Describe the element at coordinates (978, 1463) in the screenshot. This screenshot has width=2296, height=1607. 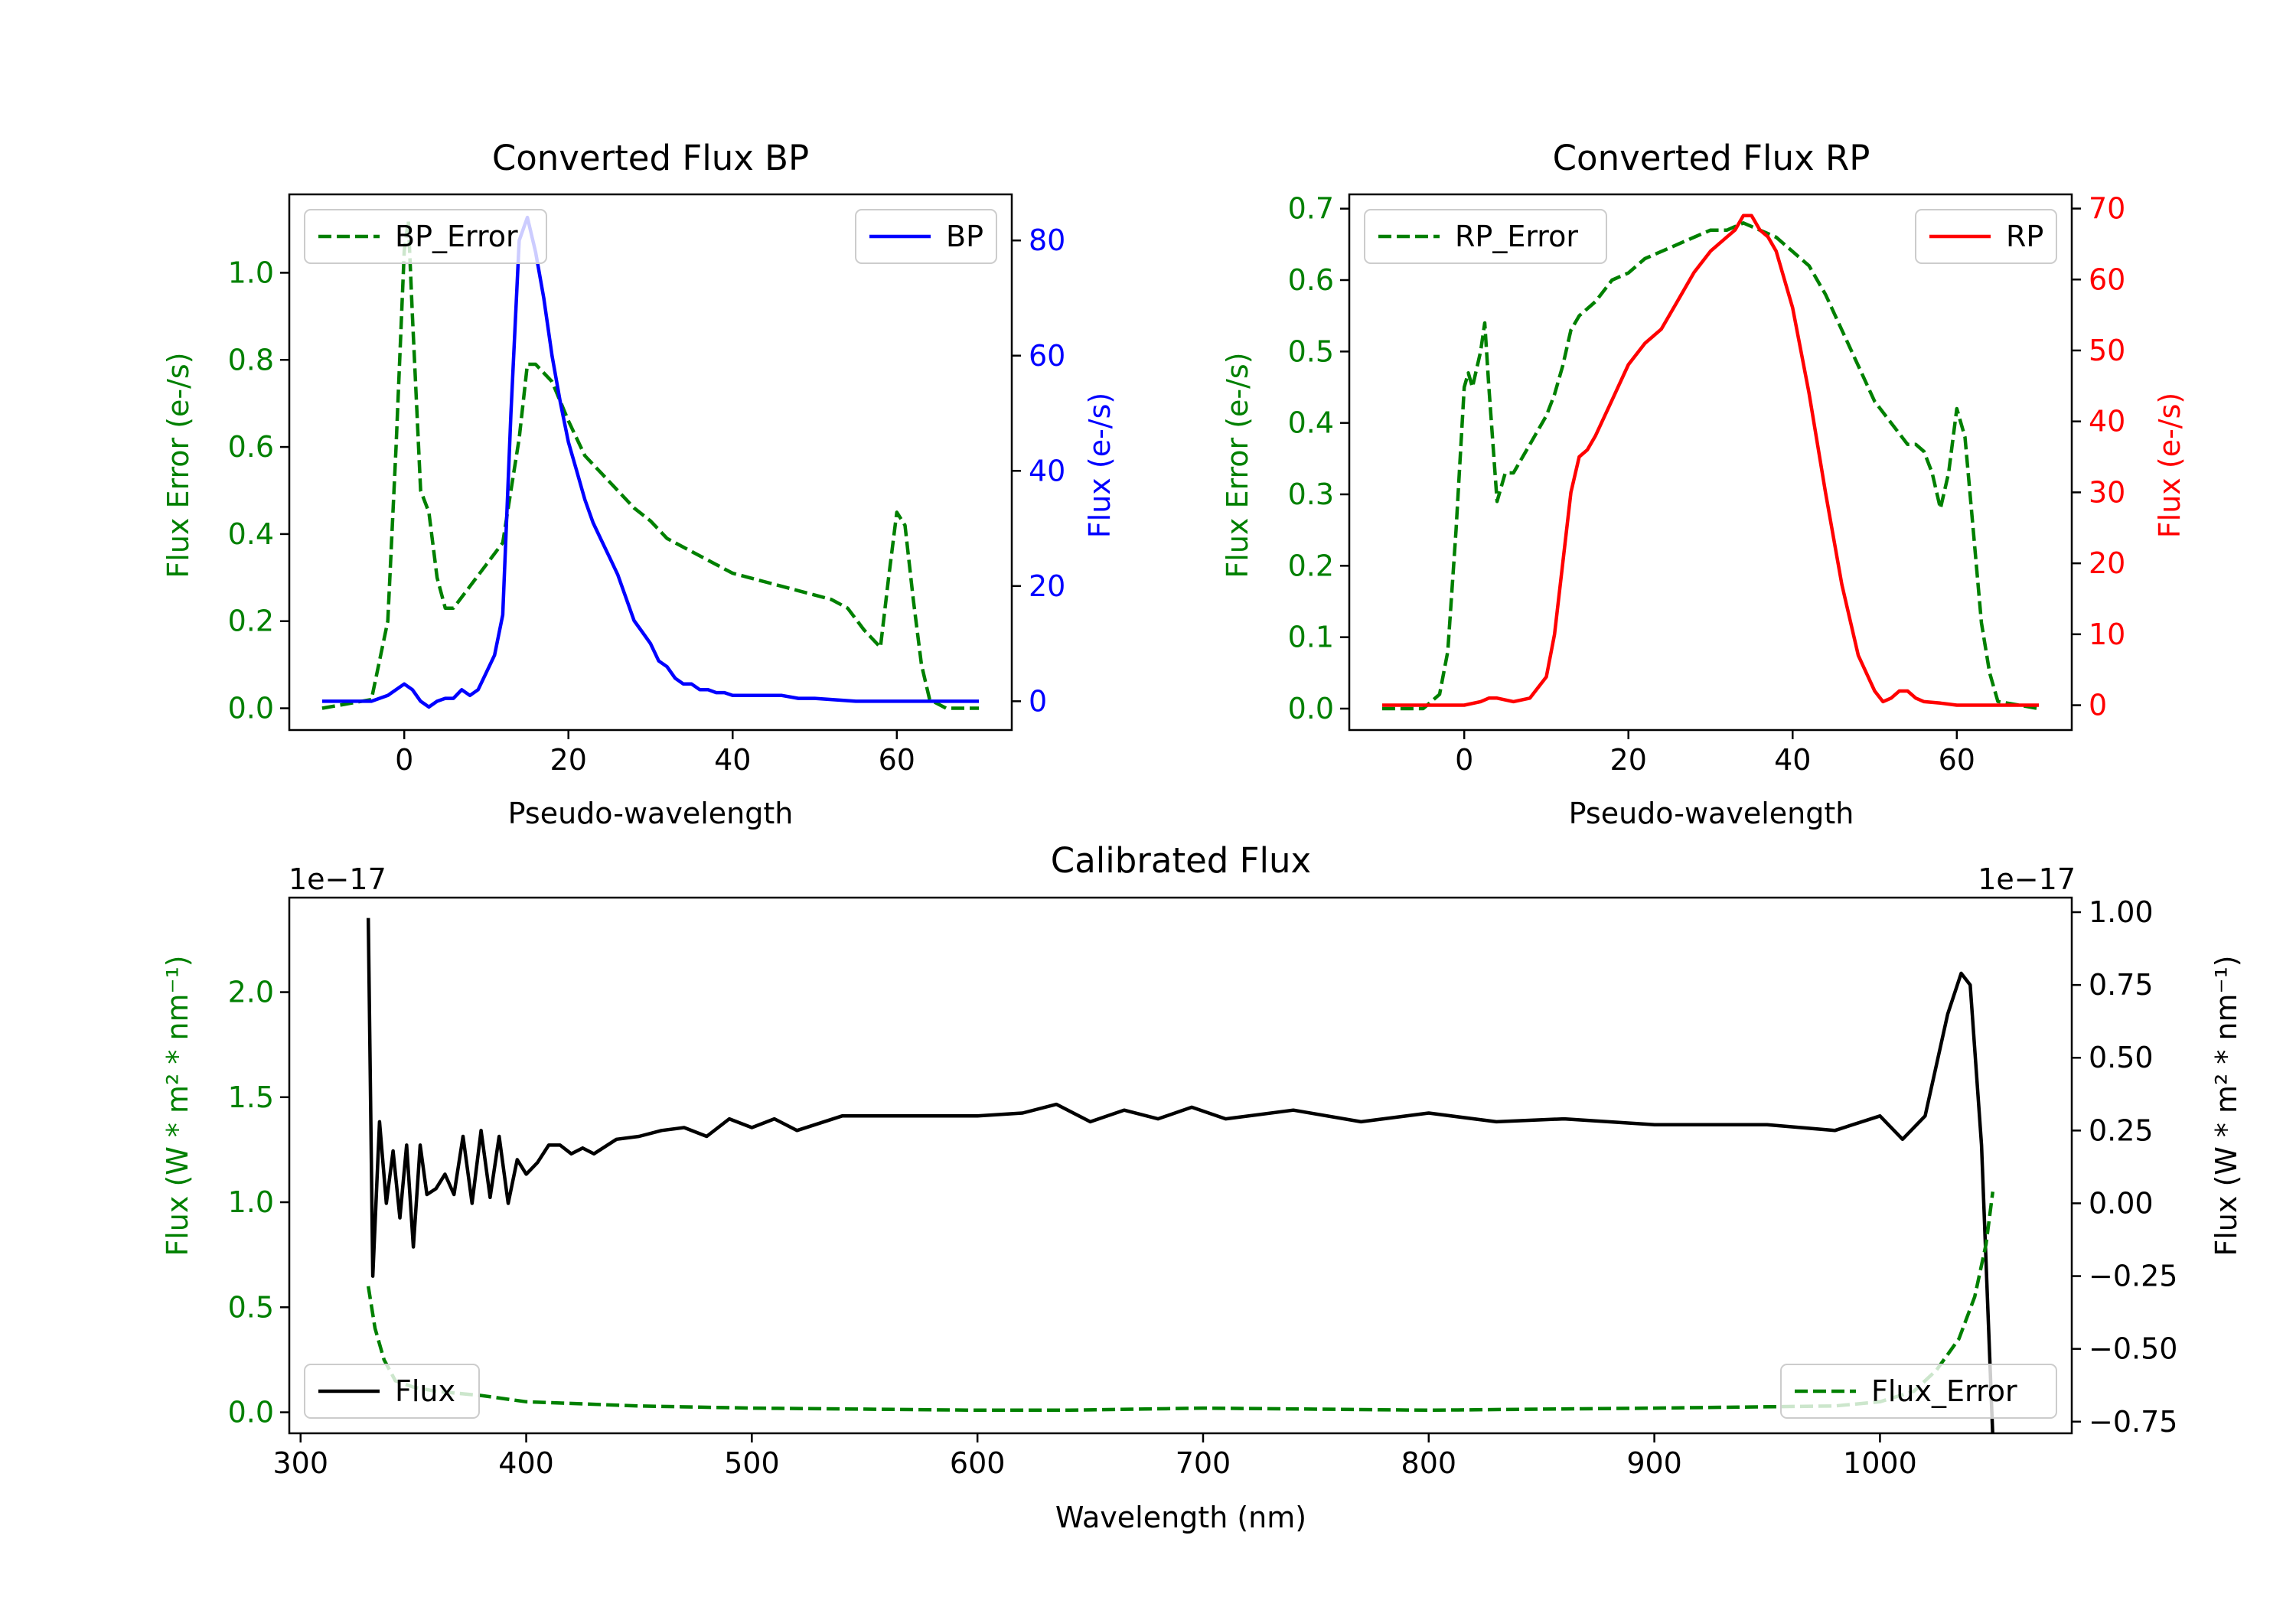
I see `calibrated-xtick-label: 600` at that location.